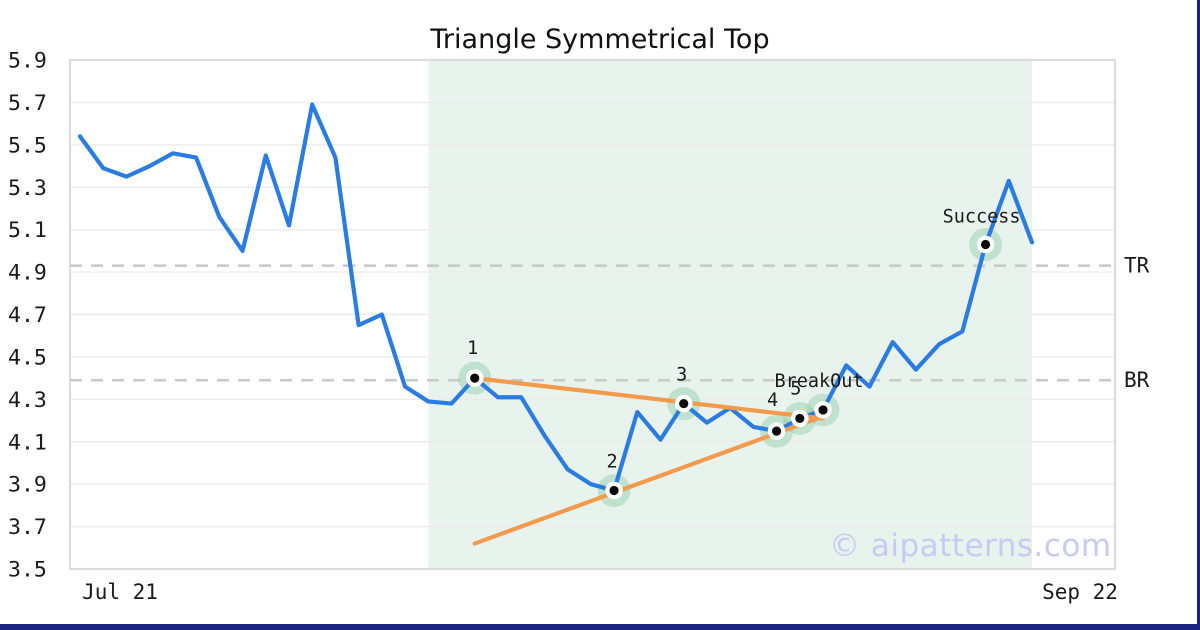  I want to click on y-tick-label: 3.9, so click(27, 485).